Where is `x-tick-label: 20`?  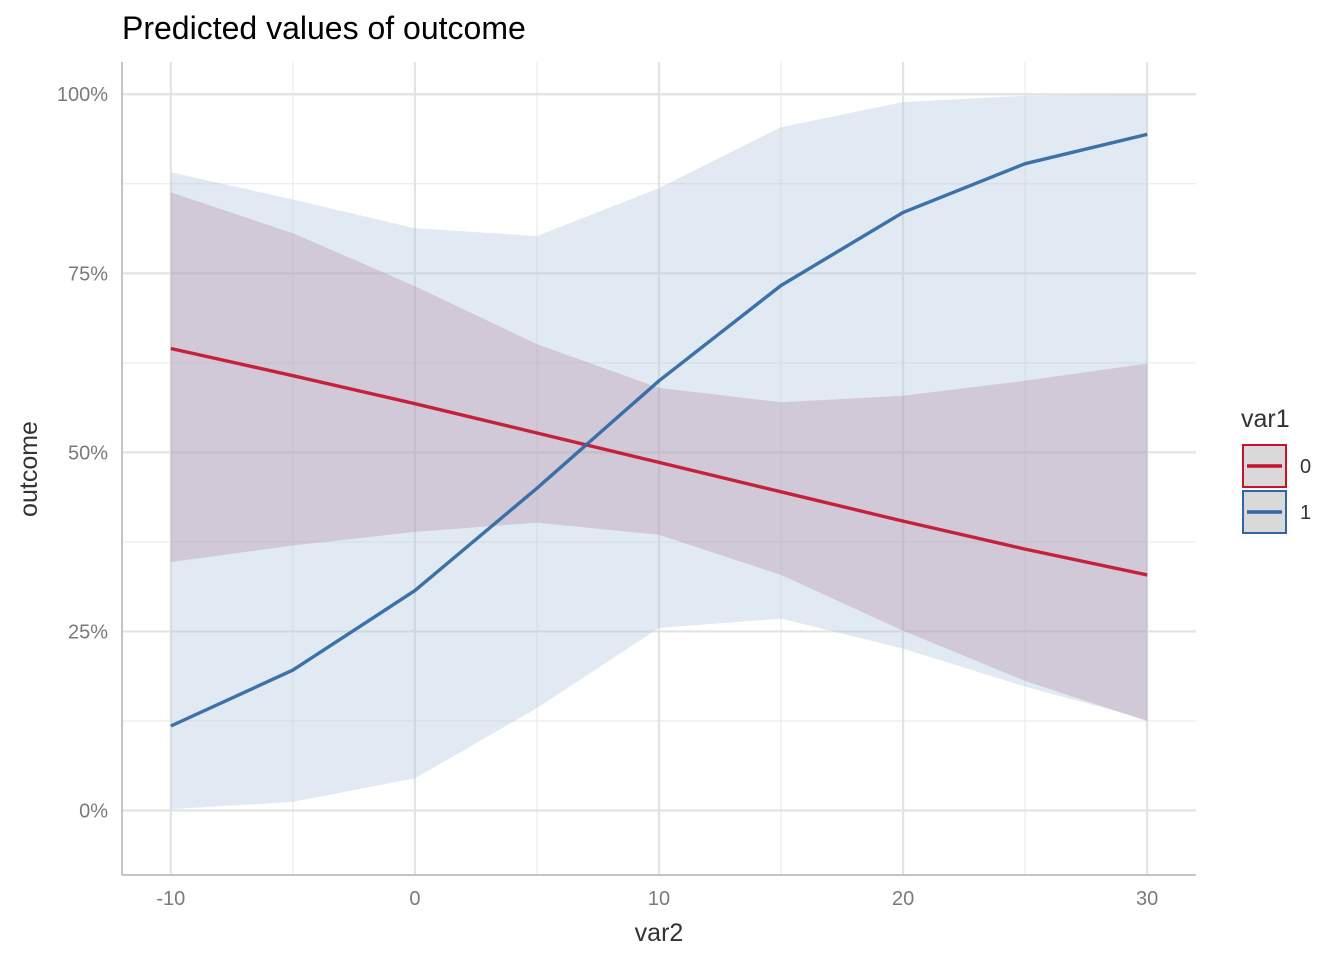
x-tick-label: 20 is located at coordinates (903, 899).